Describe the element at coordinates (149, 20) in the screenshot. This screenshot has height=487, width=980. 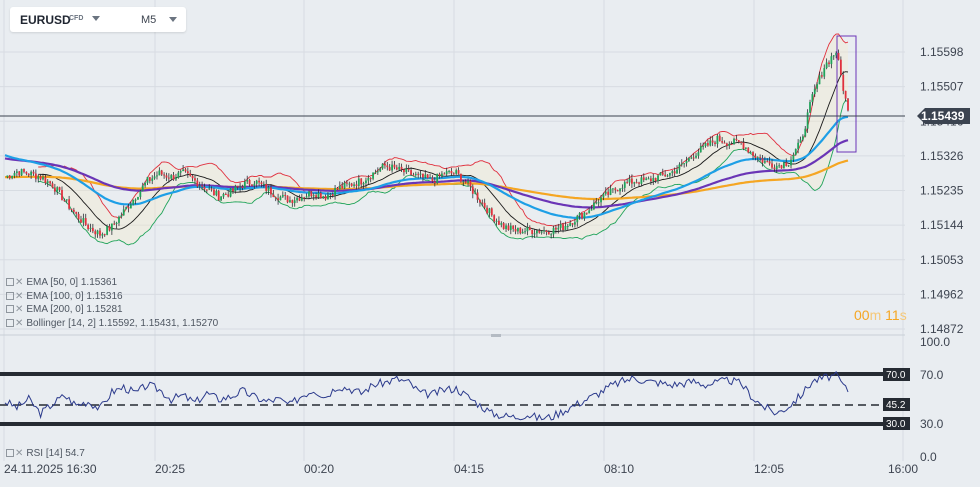
I see `timeframe-selector: M5` at that location.